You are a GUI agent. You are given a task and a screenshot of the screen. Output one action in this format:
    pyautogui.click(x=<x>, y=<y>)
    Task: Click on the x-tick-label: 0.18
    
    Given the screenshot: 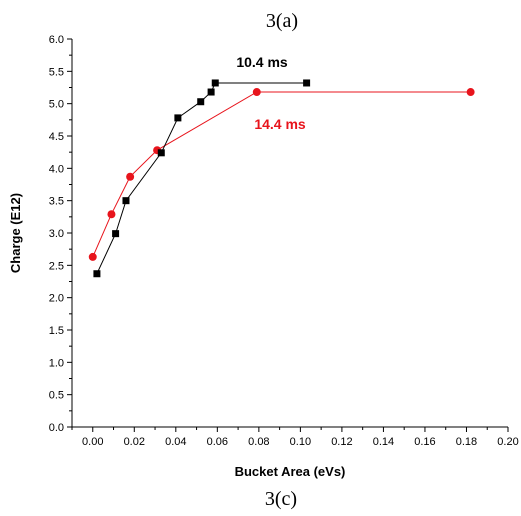 What is the action you would take?
    pyautogui.click(x=466, y=442)
    